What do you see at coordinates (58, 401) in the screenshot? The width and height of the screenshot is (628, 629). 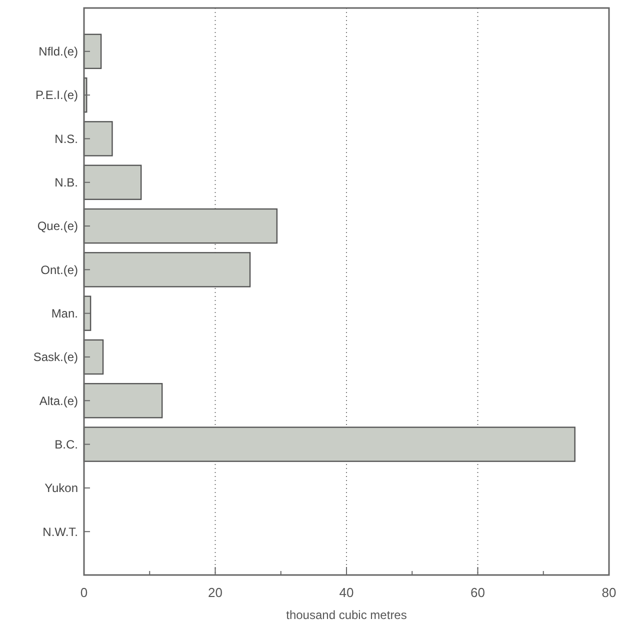 I see `y-tick-label: Alta.(e)` at bounding box center [58, 401].